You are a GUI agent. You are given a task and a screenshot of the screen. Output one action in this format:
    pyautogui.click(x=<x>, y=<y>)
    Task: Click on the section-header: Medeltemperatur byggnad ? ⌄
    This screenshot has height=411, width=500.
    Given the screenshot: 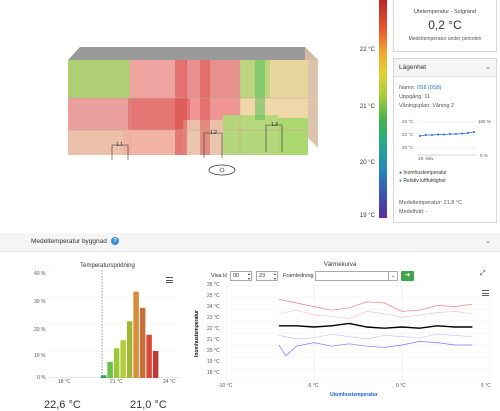 What is the action you would take?
    pyautogui.click(x=250, y=242)
    